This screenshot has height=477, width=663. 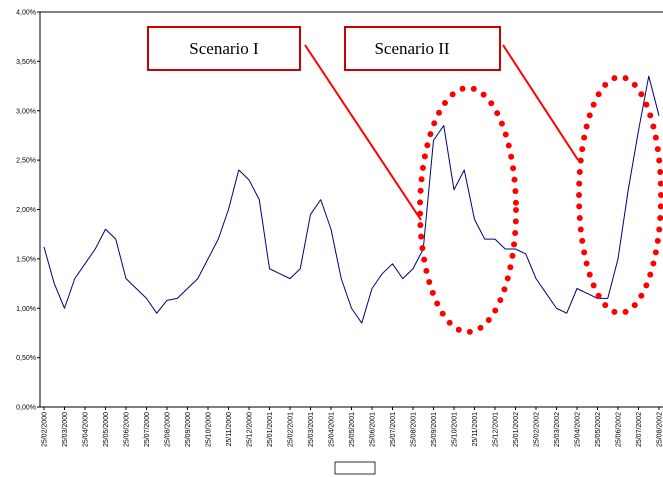 What do you see at coordinates (578, 429) in the screenshot?
I see `x-tick-label: 25/04/2002` at bounding box center [578, 429].